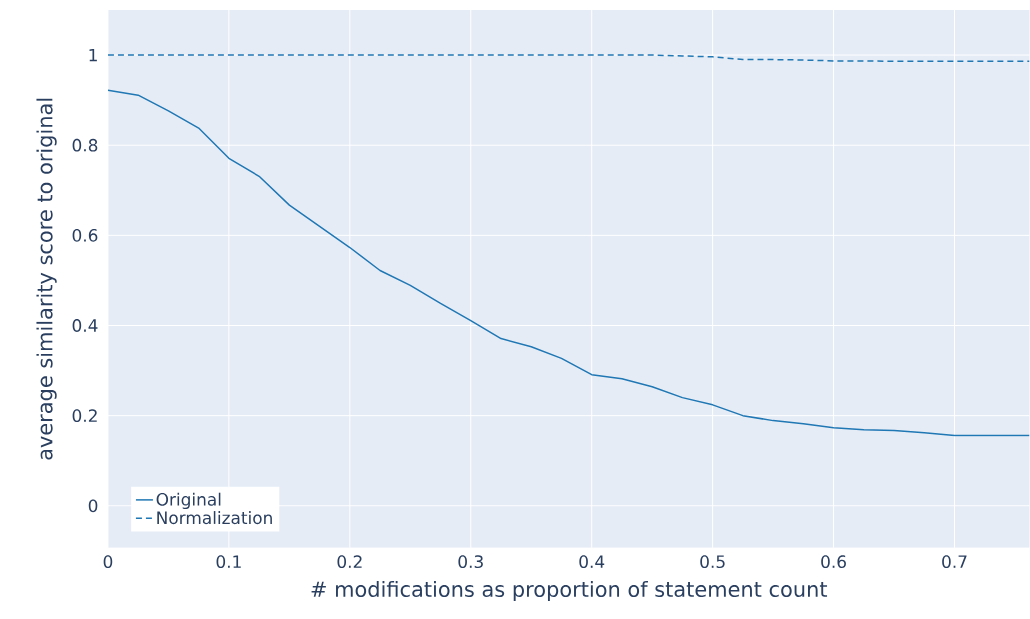 Image resolution: width=1030 pixels, height=619 pixels. What do you see at coordinates (46, 279) in the screenshot?
I see `y-axis-title: average similarity score to original` at bounding box center [46, 279].